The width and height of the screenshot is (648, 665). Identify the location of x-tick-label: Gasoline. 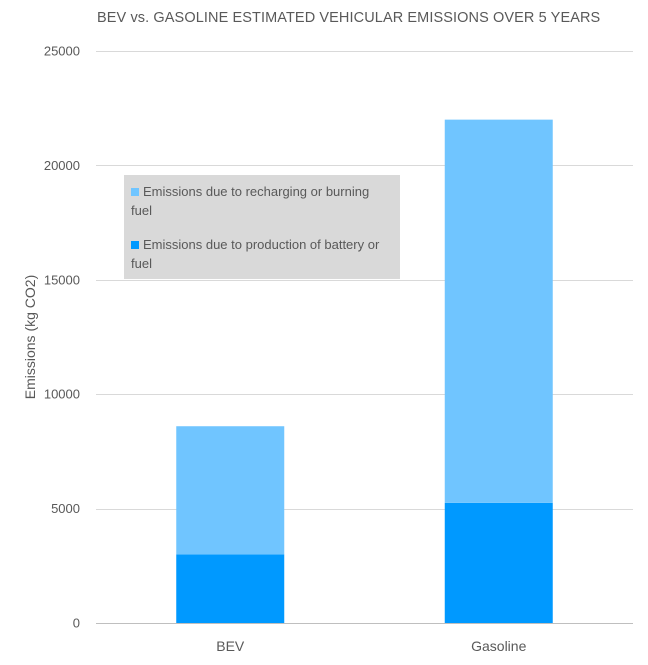
(498, 646).